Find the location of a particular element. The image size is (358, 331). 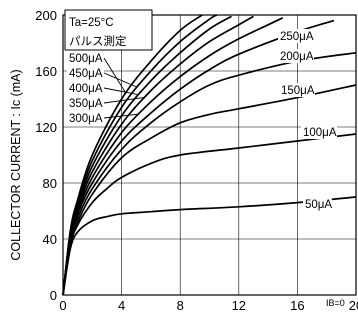

series-label-50ua: 50μA is located at coordinates (318, 205).